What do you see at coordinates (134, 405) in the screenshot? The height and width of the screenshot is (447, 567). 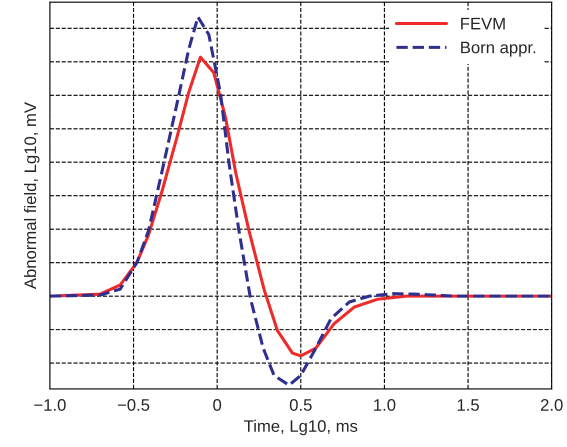 I see `x-tick-label: −0.5` at bounding box center [134, 405].